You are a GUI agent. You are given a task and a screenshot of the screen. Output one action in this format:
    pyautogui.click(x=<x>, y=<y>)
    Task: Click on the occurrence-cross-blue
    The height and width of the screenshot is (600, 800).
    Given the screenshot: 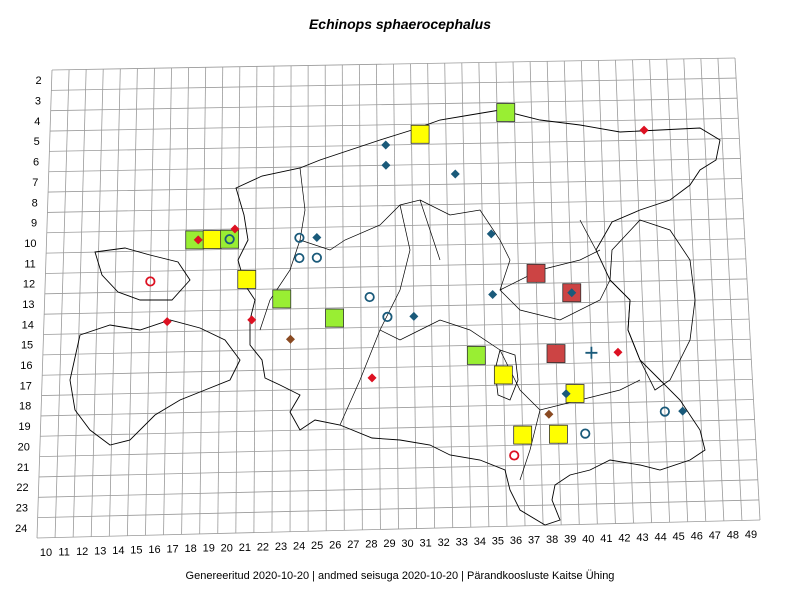 What is the action you would take?
    pyautogui.click(x=591, y=352)
    